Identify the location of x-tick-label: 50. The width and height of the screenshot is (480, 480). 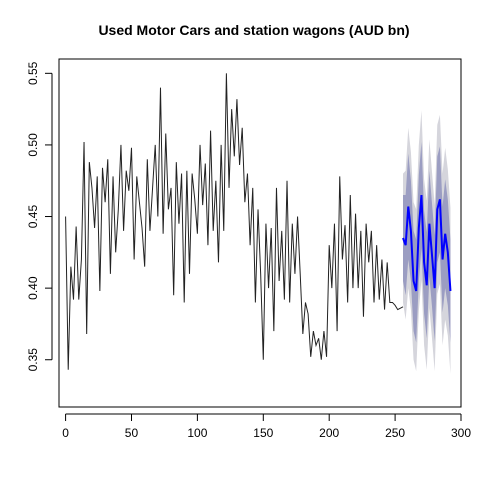
(132, 433).